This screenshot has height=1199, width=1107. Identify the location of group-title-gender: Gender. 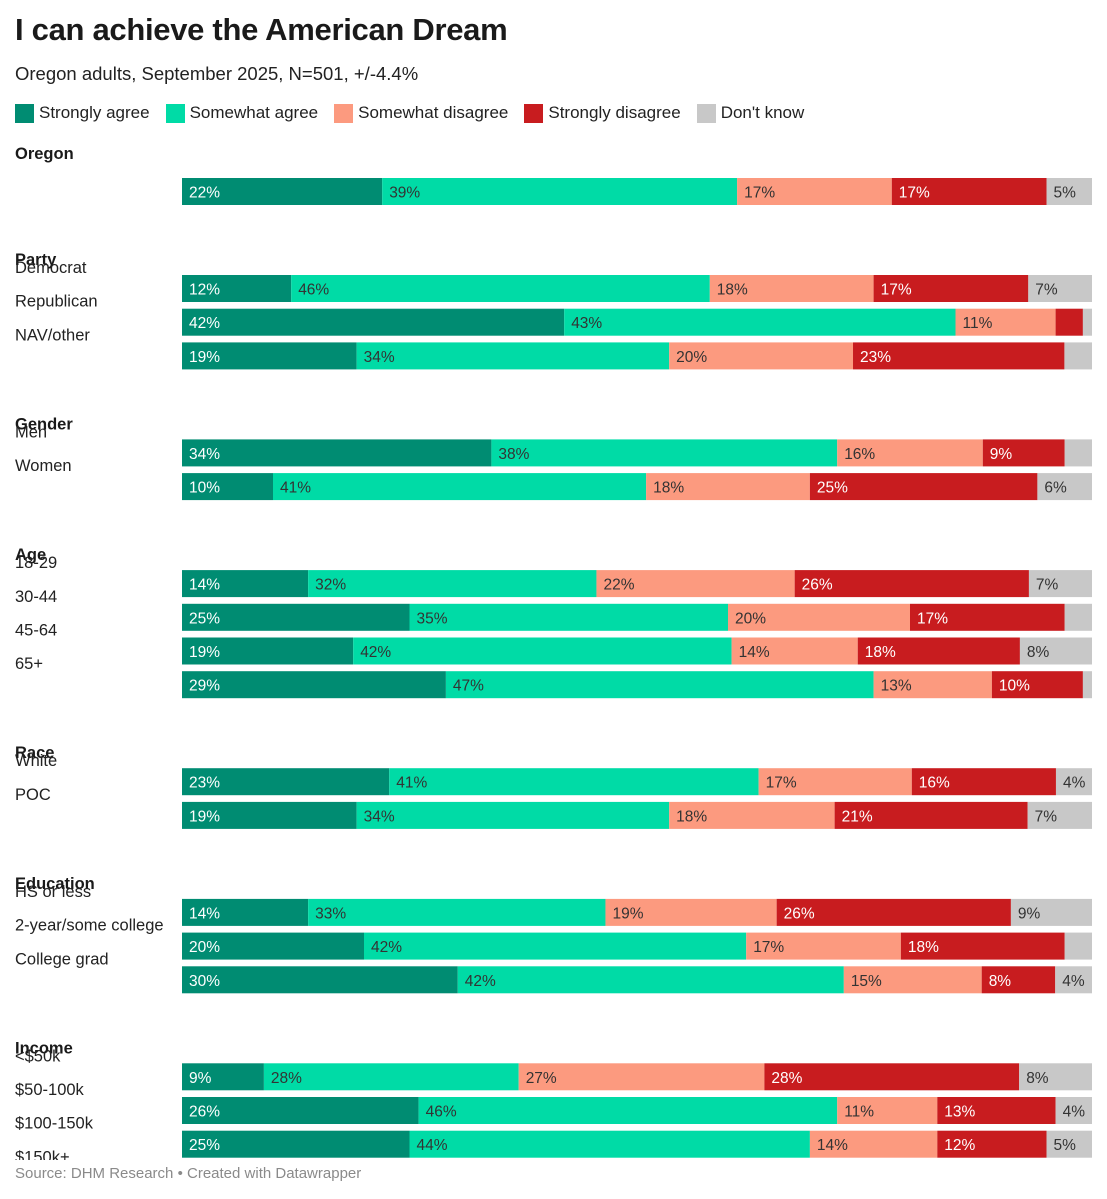
(44, 424).